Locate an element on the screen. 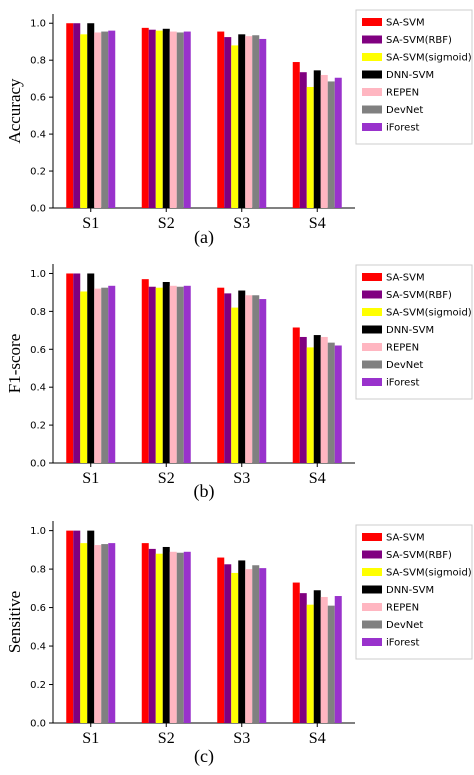 This screenshot has width=474, height=775. y-axis-label: Accuracy is located at coordinates (14, 111).